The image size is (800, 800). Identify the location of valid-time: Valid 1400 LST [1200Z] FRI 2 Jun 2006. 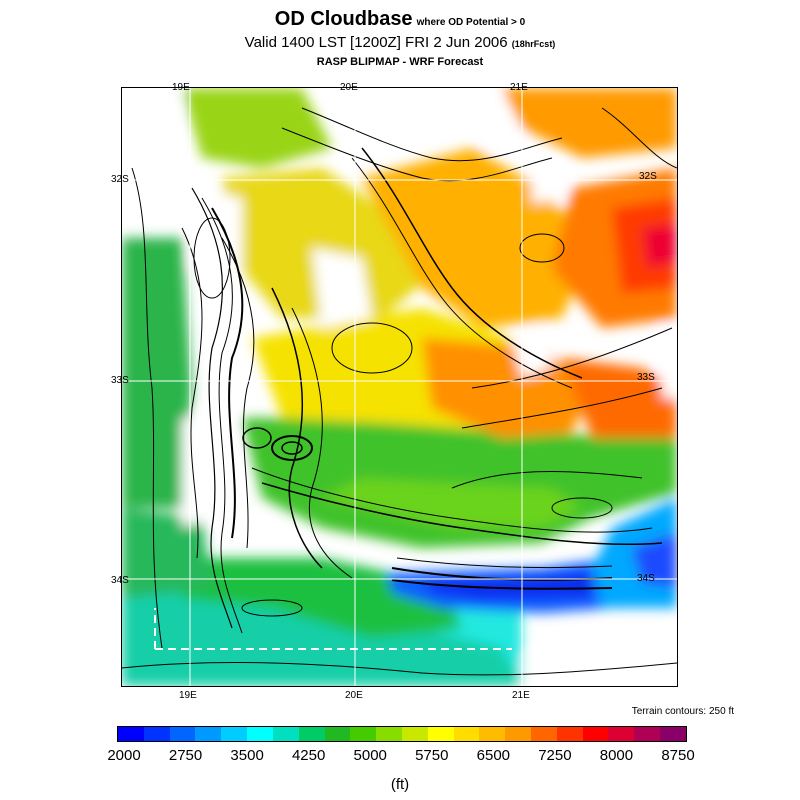
(376, 42).